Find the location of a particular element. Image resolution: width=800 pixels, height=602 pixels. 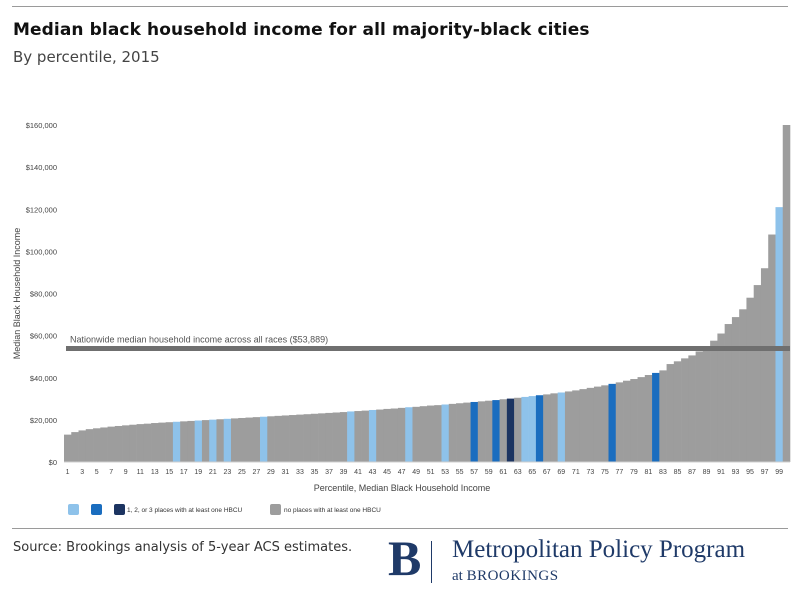

x-tick-label: 21 is located at coordinates (213, 472).